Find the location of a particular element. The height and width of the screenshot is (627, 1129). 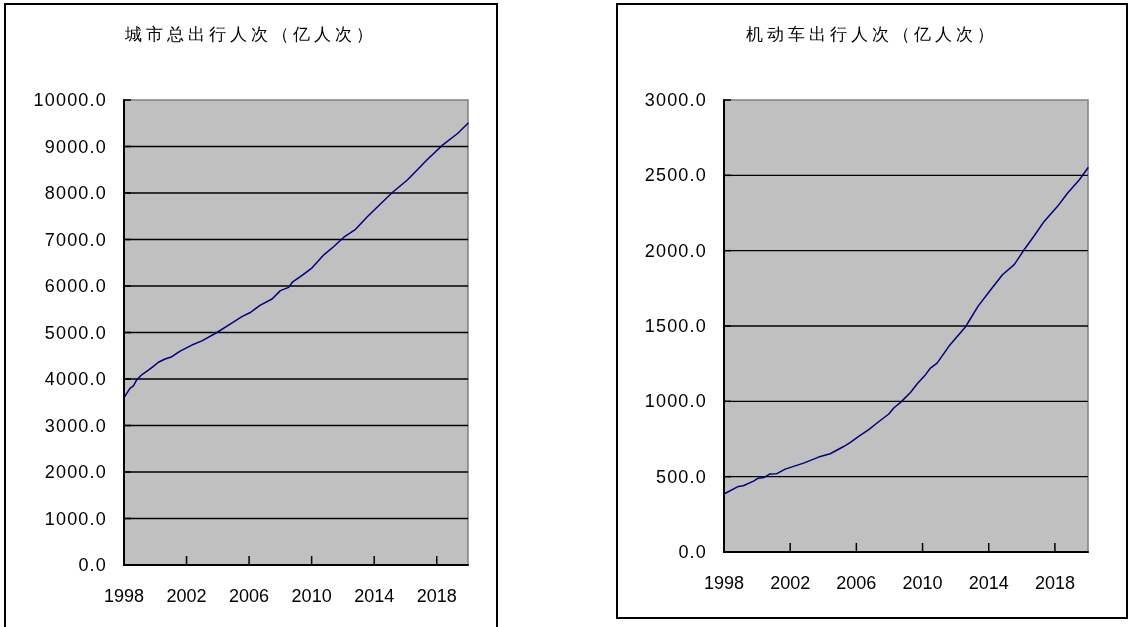

y-tick-label: 8000.0 is located at coordinates (75, 193).